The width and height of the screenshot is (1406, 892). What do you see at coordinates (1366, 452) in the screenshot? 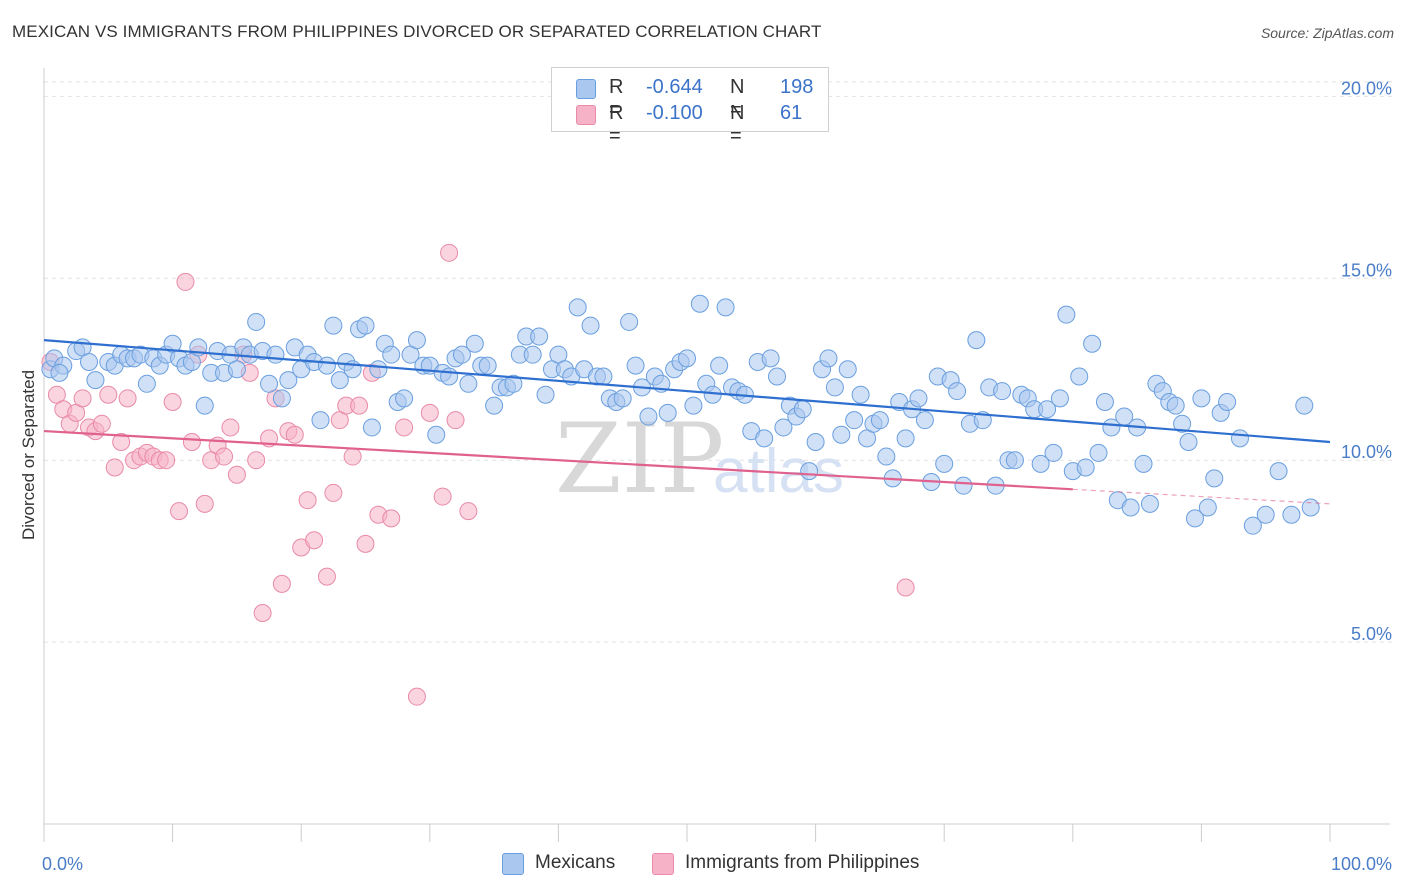
I see `y-tick-label: 10.0%` at bounding box center [1366, 452].